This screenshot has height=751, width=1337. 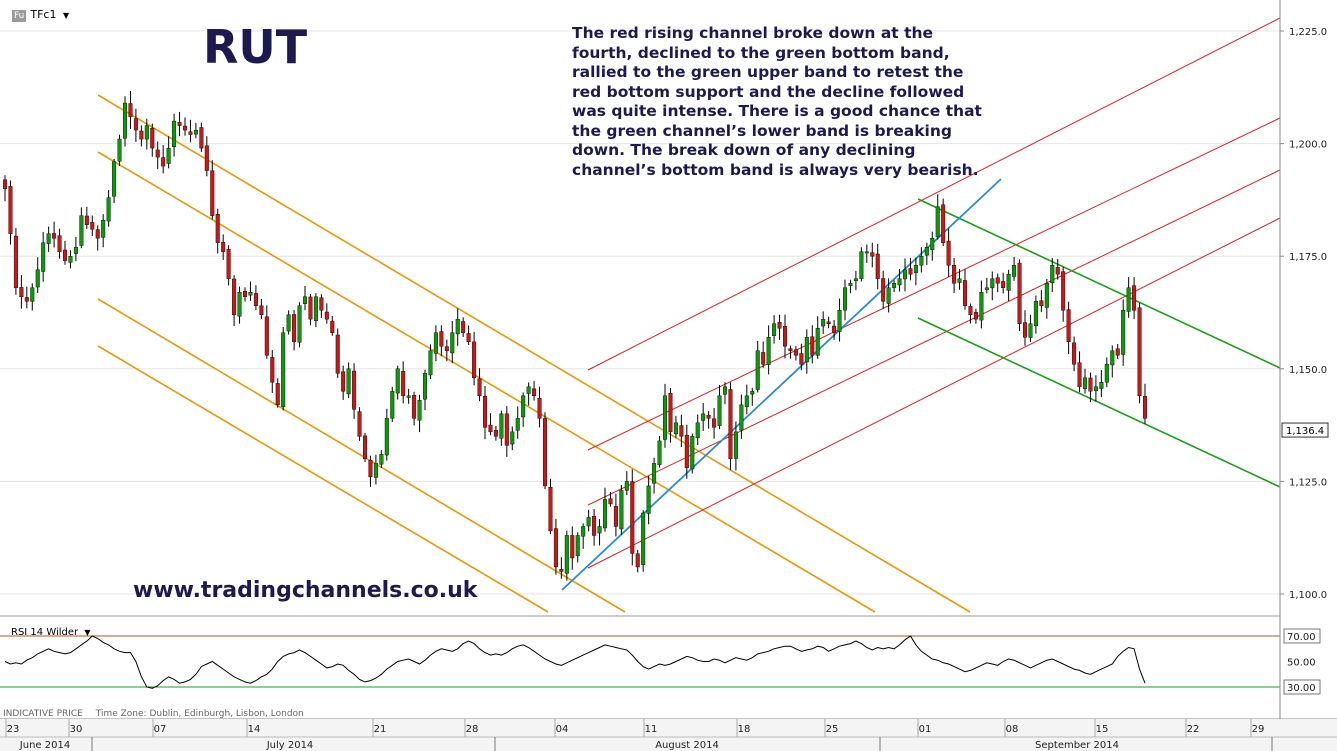 What do you see at coordinates (43, 714) in the screenshot?
I see `price-type-label: INDICATIVE PRICE` at bounding box center [43, 714].